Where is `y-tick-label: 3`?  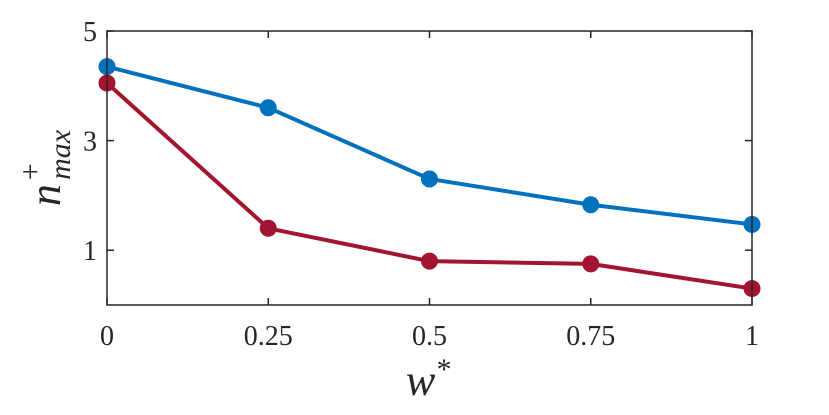
y-tick-label: 3 is located at coordinates (90, 142).